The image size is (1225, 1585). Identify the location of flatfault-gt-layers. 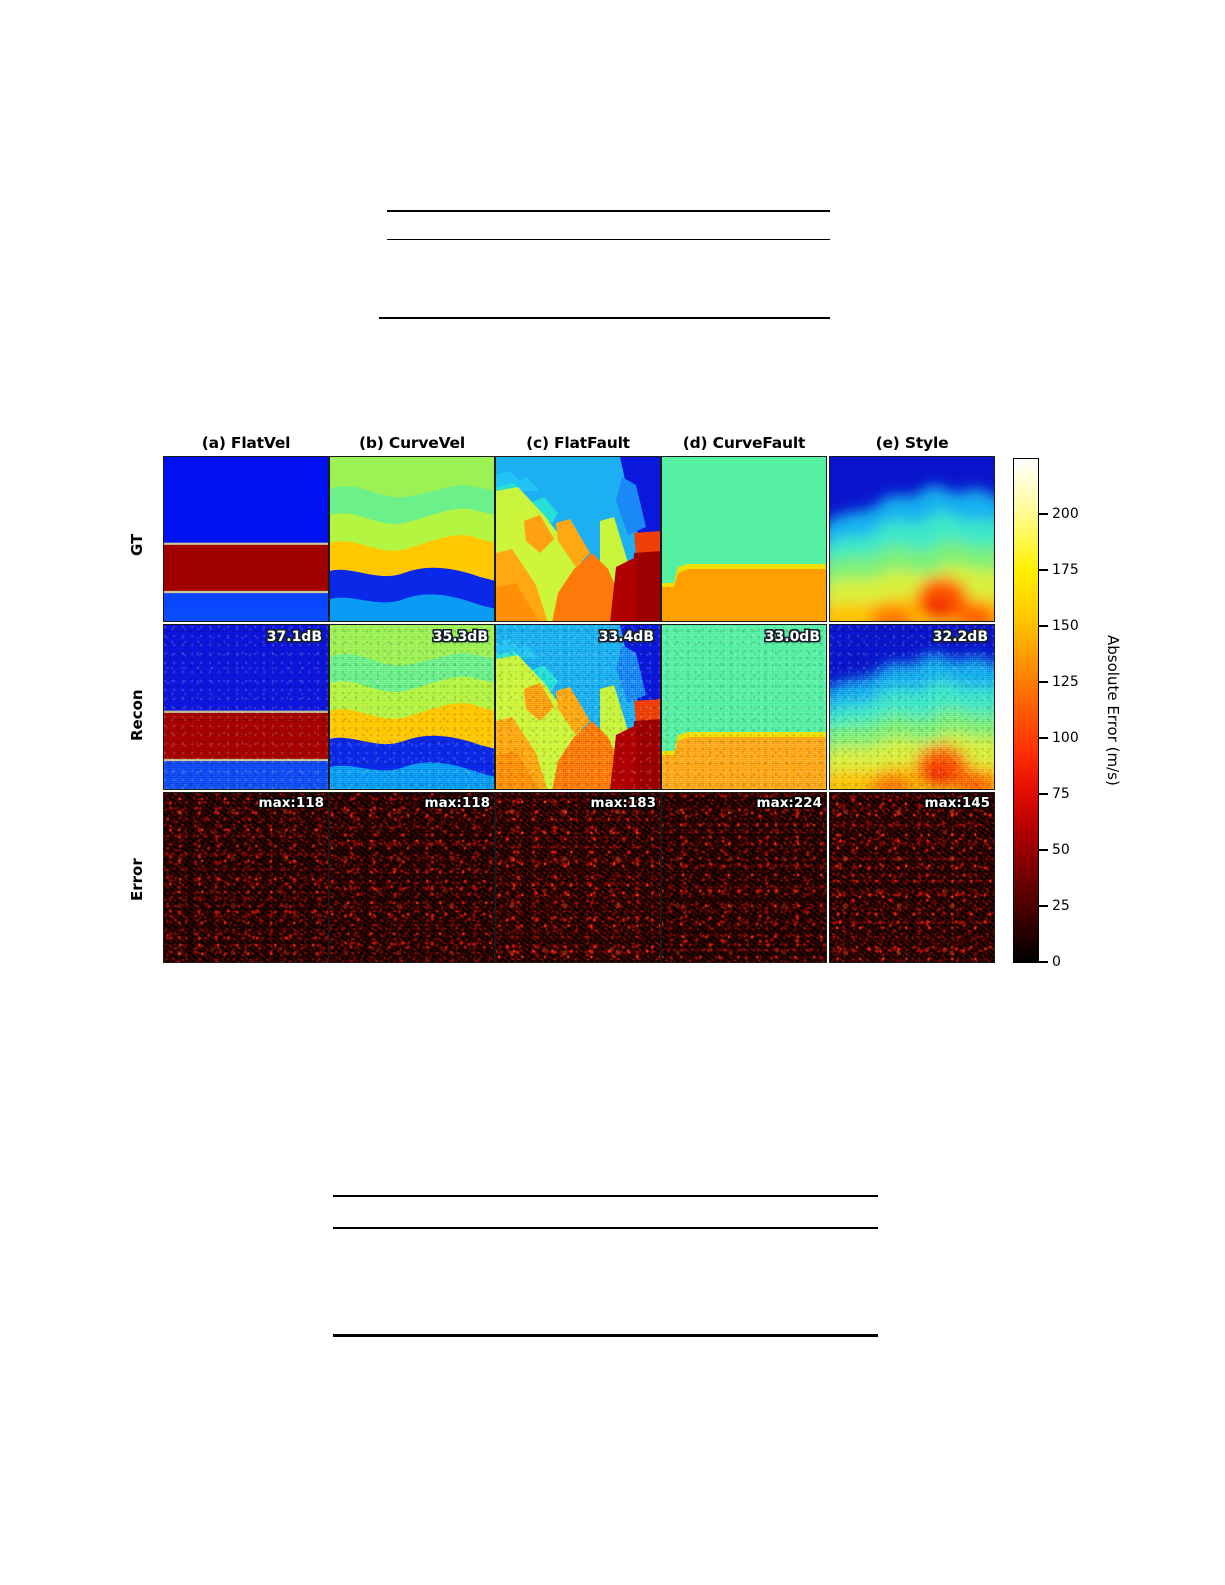
(578, 539).